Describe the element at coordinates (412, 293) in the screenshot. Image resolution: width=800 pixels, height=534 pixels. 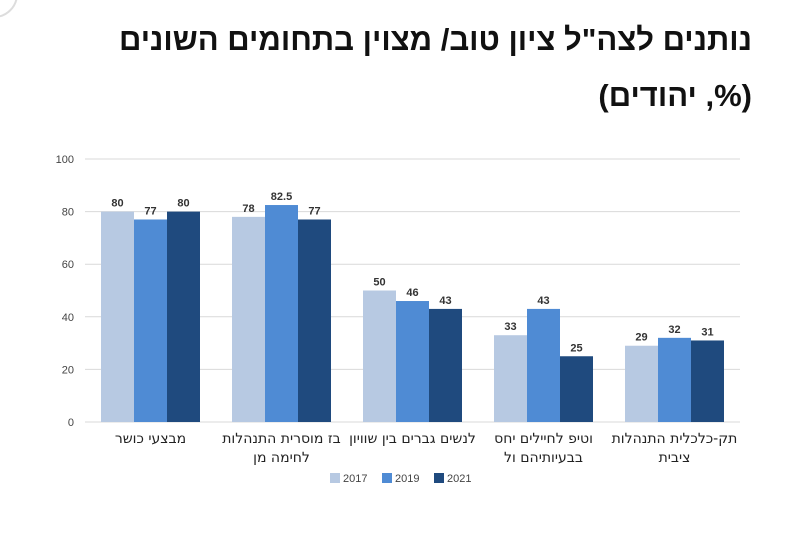
I see `data-label: 46` at that location.